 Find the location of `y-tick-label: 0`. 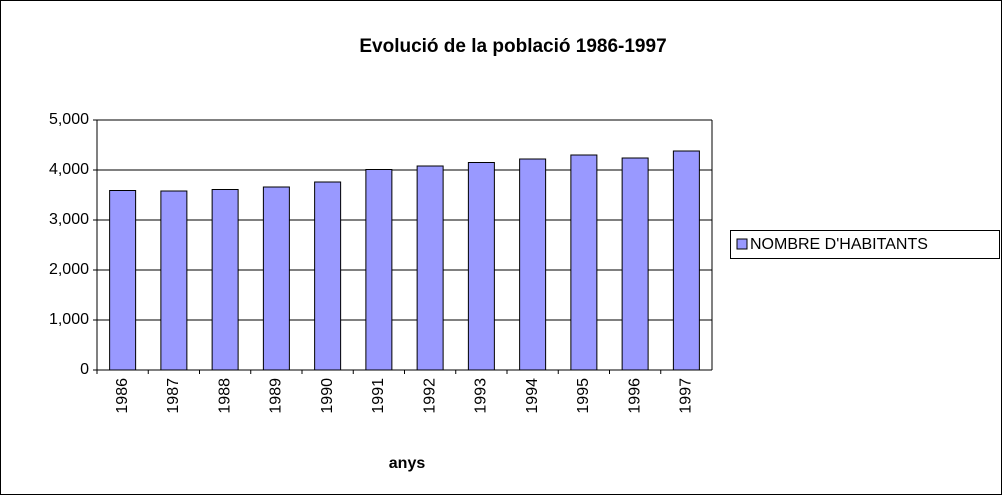

y-tick-label: 0 is located at coordinates (84, 369).